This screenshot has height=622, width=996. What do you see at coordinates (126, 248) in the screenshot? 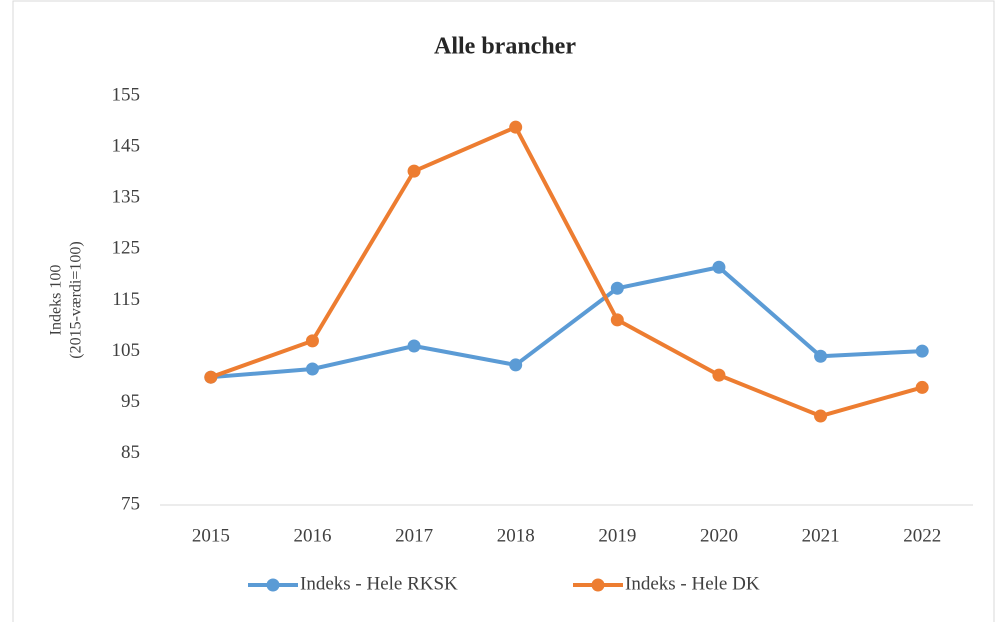
I see `y-tick-label: 125` at bounding box center [126, 248].